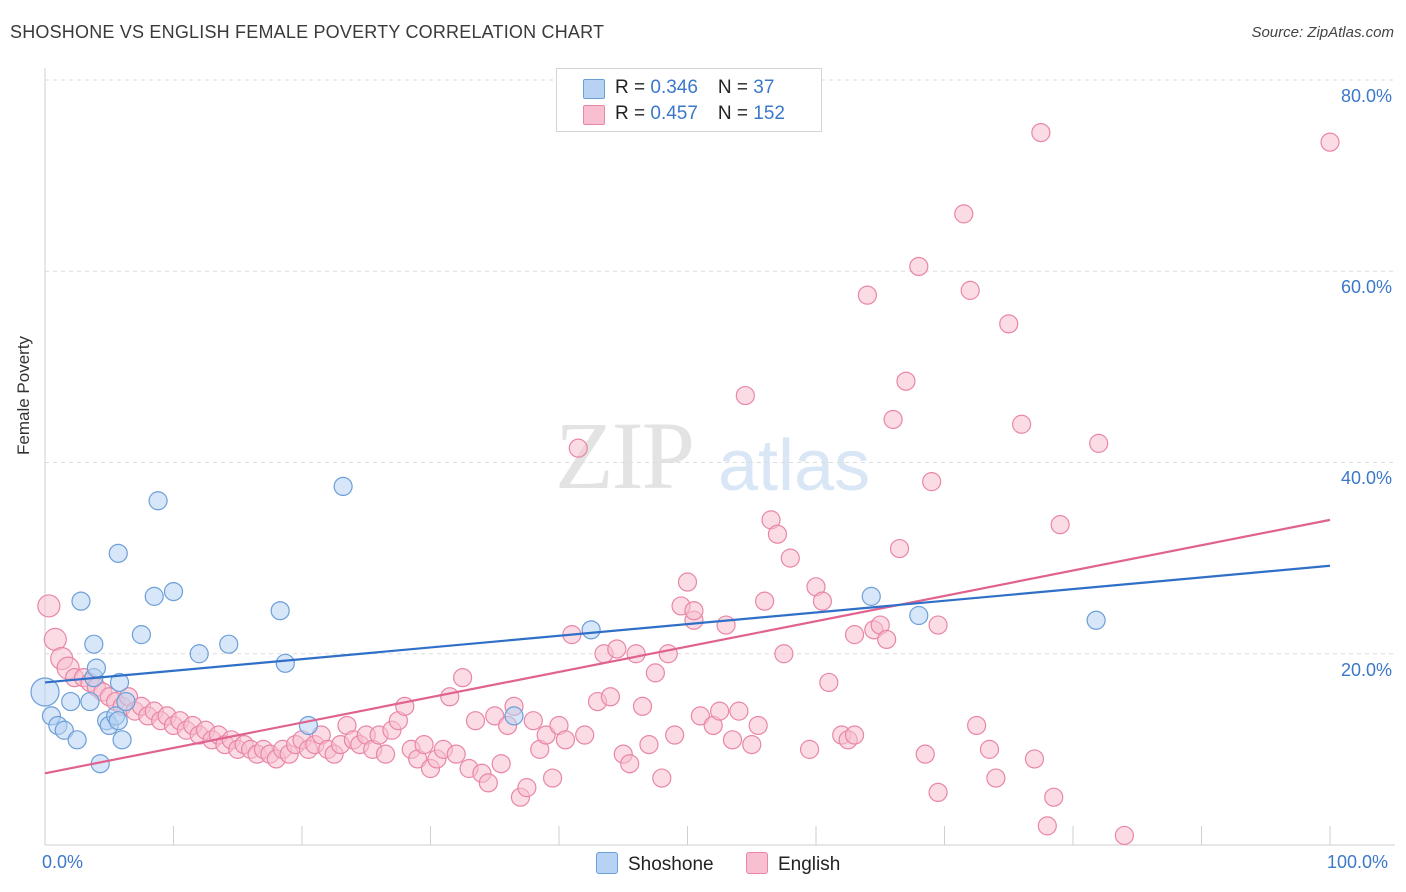  Describe the element at coordinates (793, 864) in the screenshot. I see `bottom-legend-english: English` at that location.